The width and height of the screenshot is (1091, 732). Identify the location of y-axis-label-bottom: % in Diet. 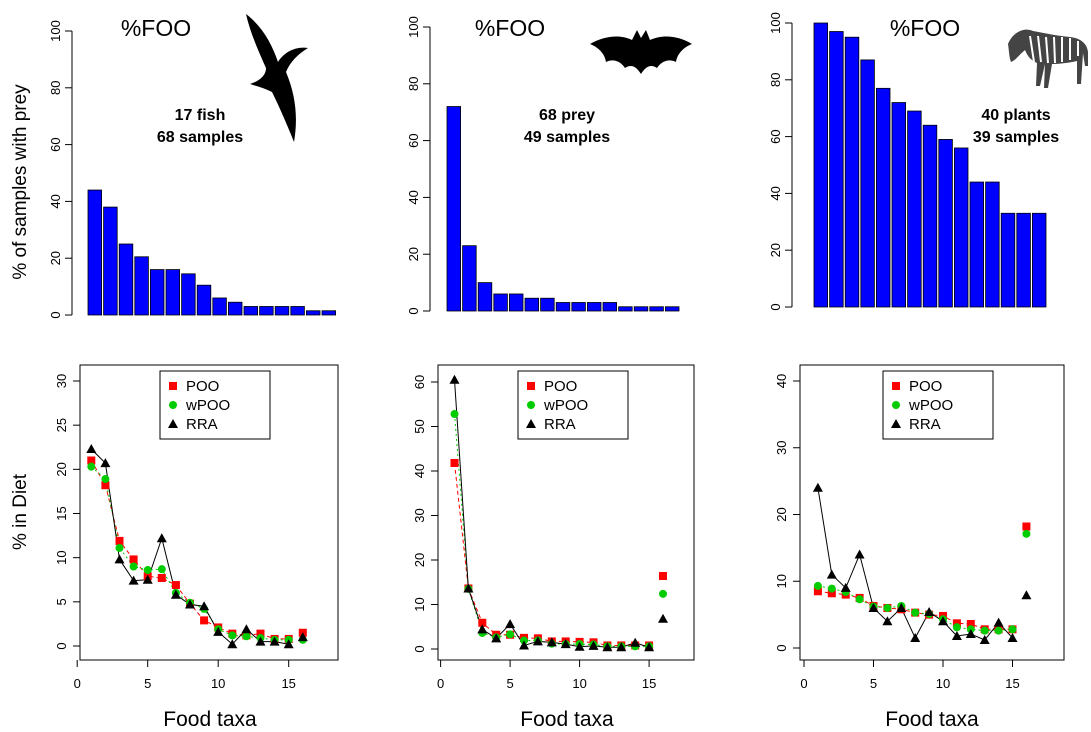
(20, 511).